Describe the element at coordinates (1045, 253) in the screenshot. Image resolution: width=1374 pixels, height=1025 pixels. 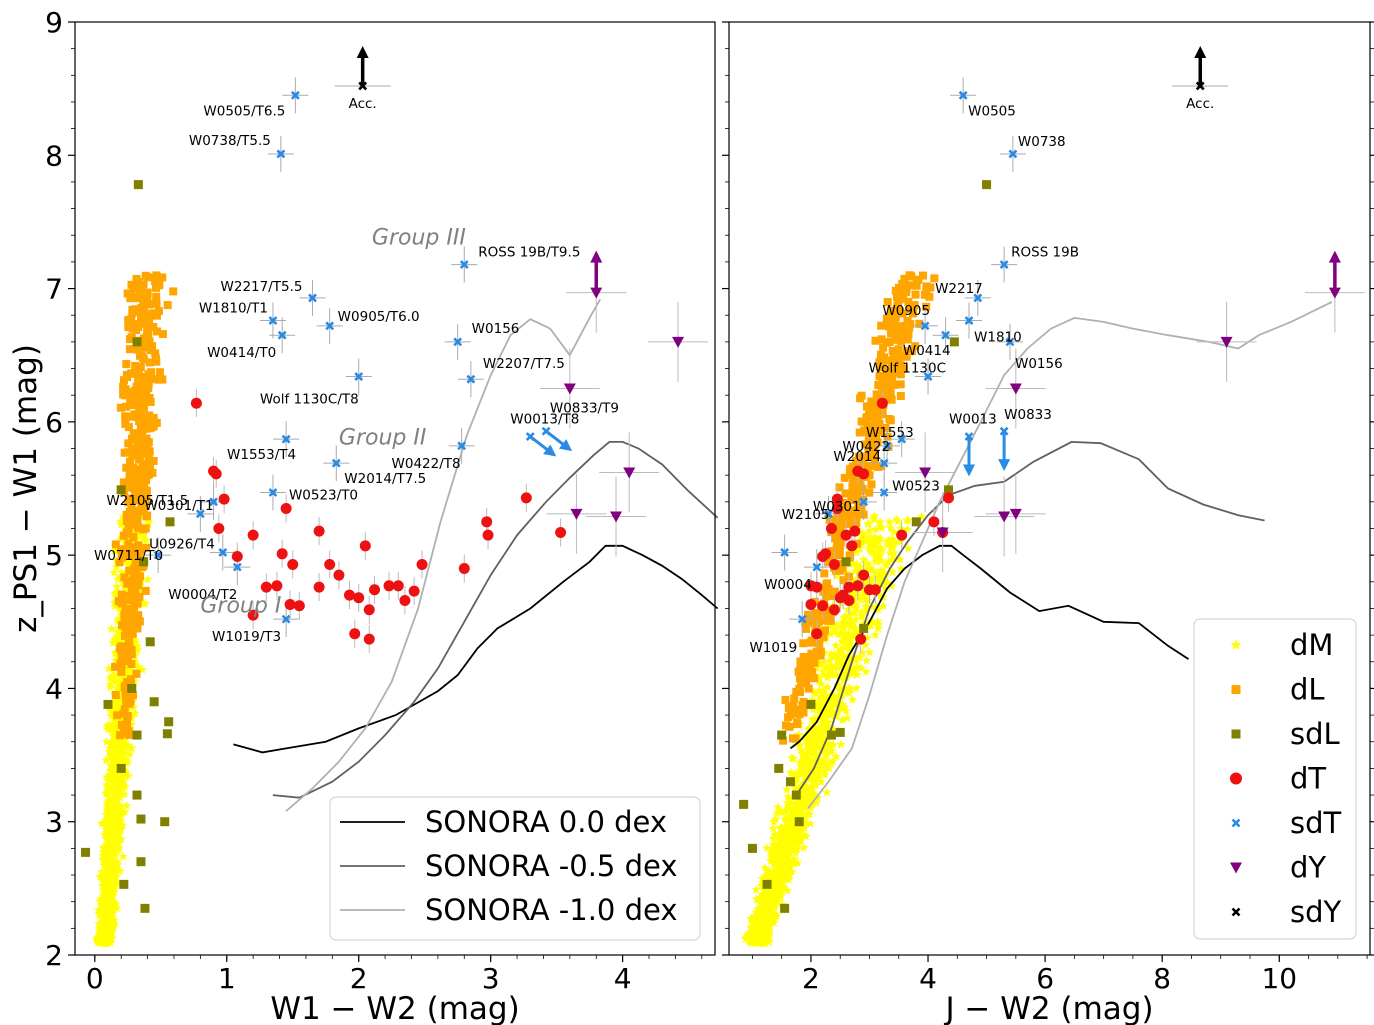
I see `sdT-label: ROSS 19B` at that location.